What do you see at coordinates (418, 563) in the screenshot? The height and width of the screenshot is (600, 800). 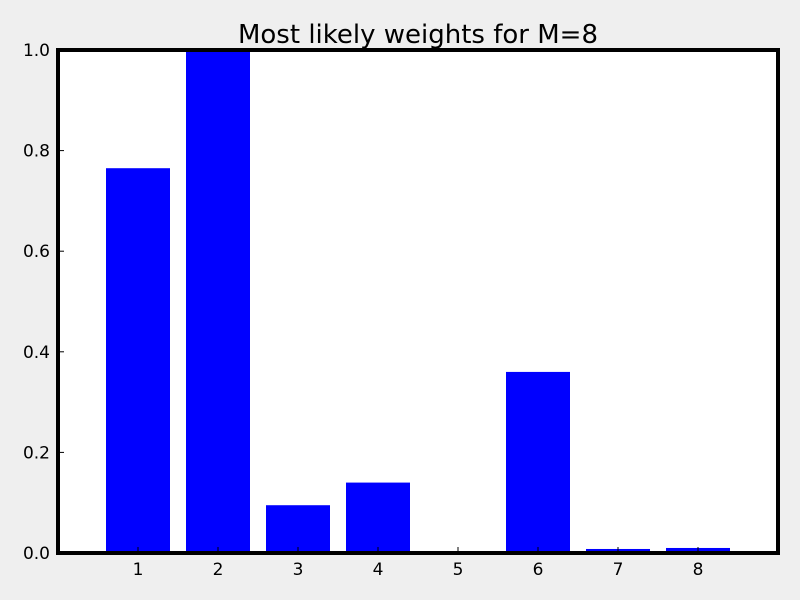 I see `x-axis-ticks: 1 2 3 4 5 6 7 8` at bounding box center [418, 563].